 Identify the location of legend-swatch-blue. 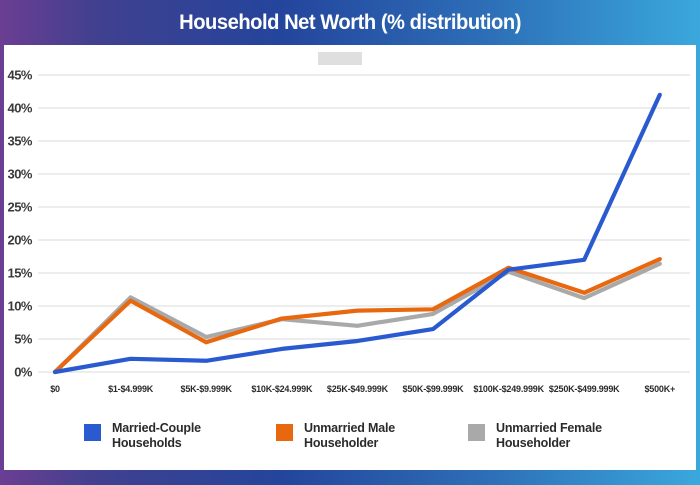
(92, 432).